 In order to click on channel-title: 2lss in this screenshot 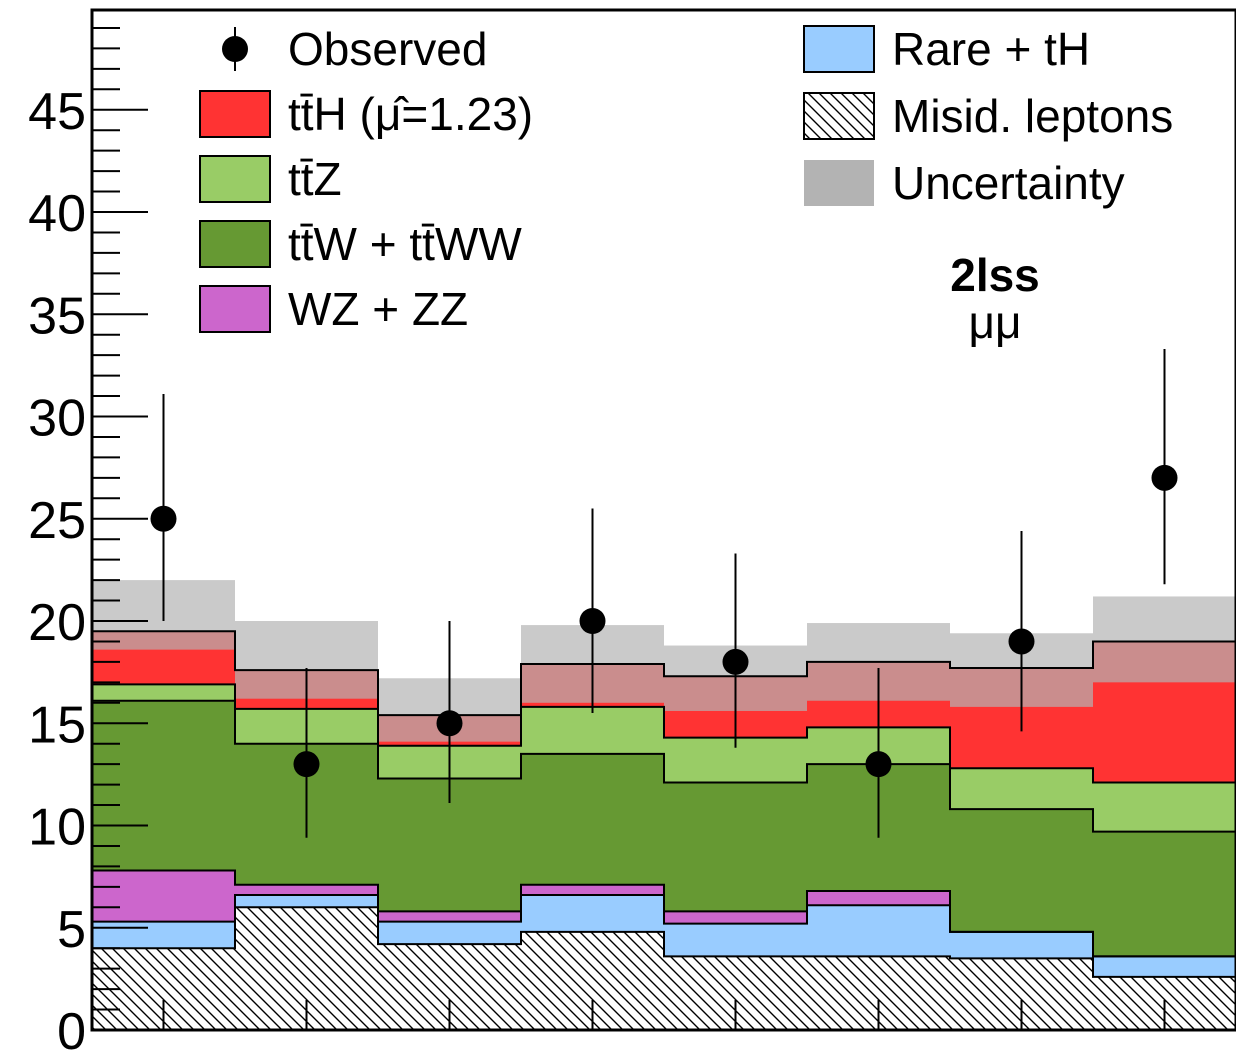, I will do `click(995, 275)`.